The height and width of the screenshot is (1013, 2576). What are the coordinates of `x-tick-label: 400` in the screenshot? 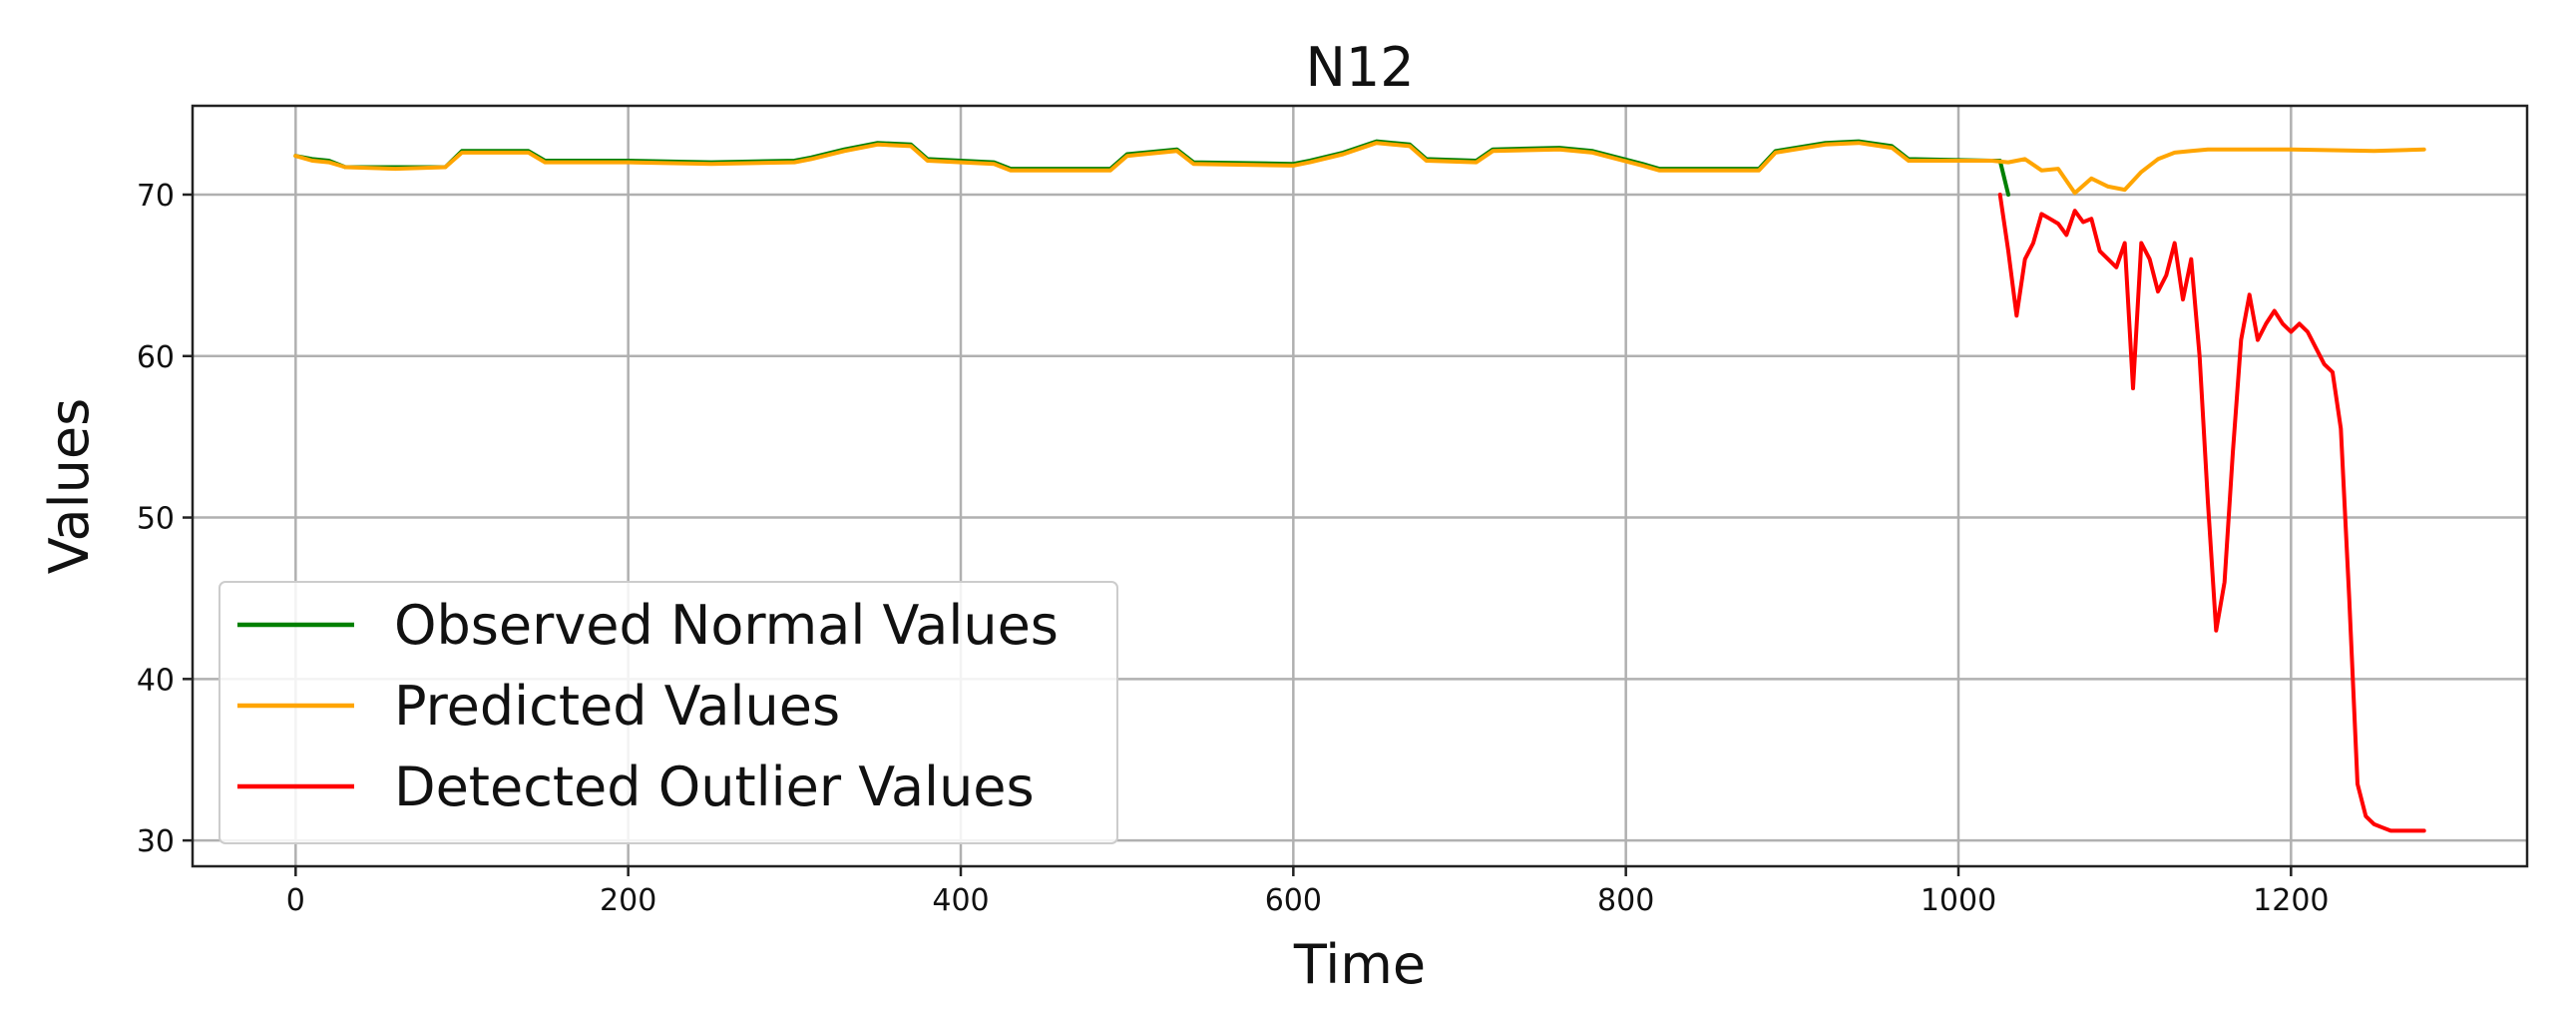 It's located at (960, 900).